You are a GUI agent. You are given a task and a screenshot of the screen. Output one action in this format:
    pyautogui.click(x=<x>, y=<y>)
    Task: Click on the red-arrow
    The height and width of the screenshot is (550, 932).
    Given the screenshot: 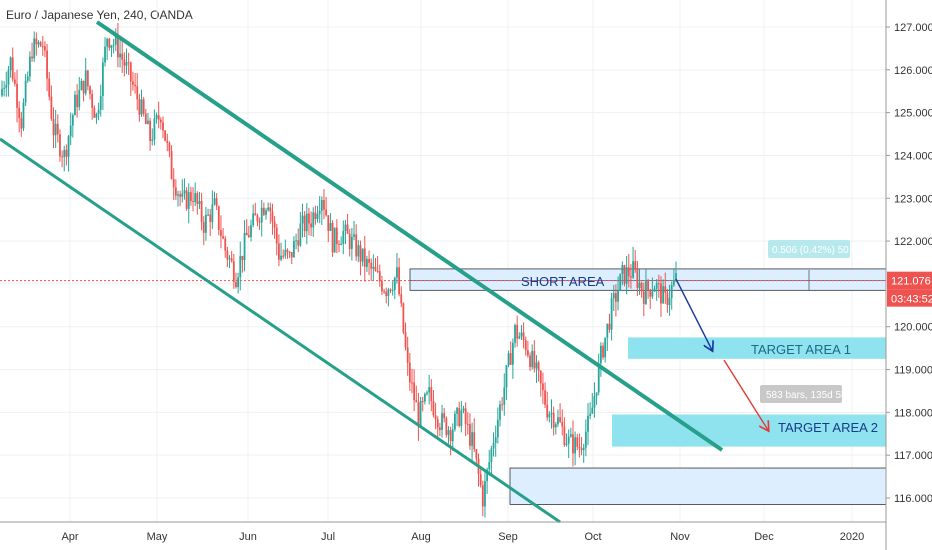 What is the action you would take?
    pyautogui.click(x=745, y=394)
    